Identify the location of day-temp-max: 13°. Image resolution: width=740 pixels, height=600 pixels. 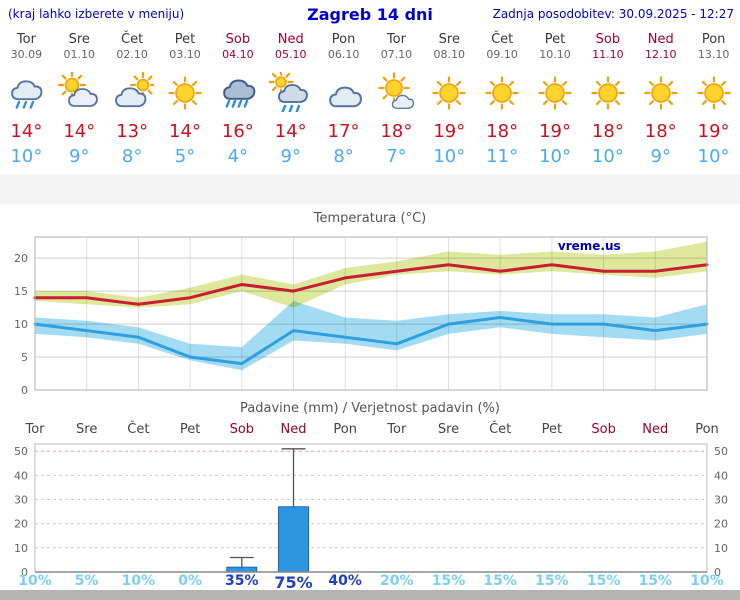
(132, 131).